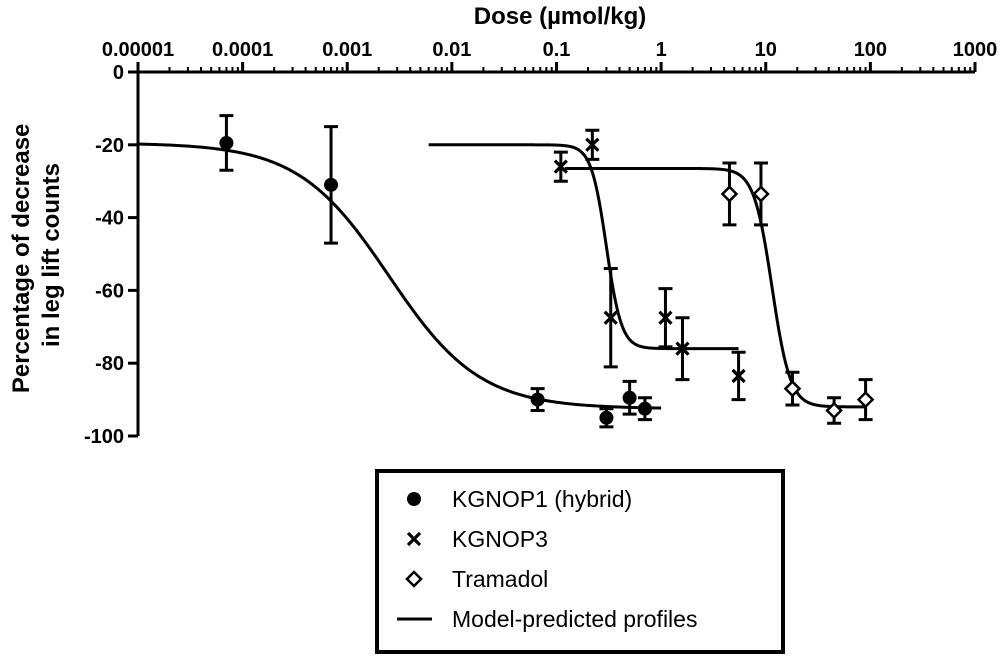 The height and width of the screenshot is (656, 1008). Describe the element at coordinates (500, 579) in the screenshot. I see `legend-label: Tramadol` at that location.